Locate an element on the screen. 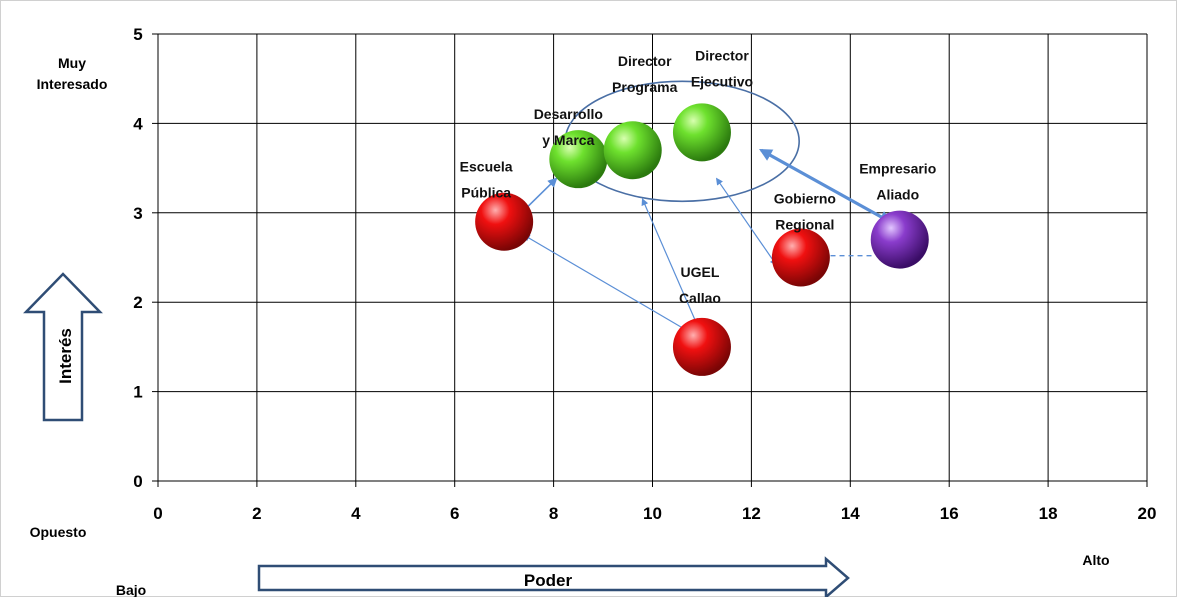  x-tick-label: 18 is located at coordinates (1048, 513).